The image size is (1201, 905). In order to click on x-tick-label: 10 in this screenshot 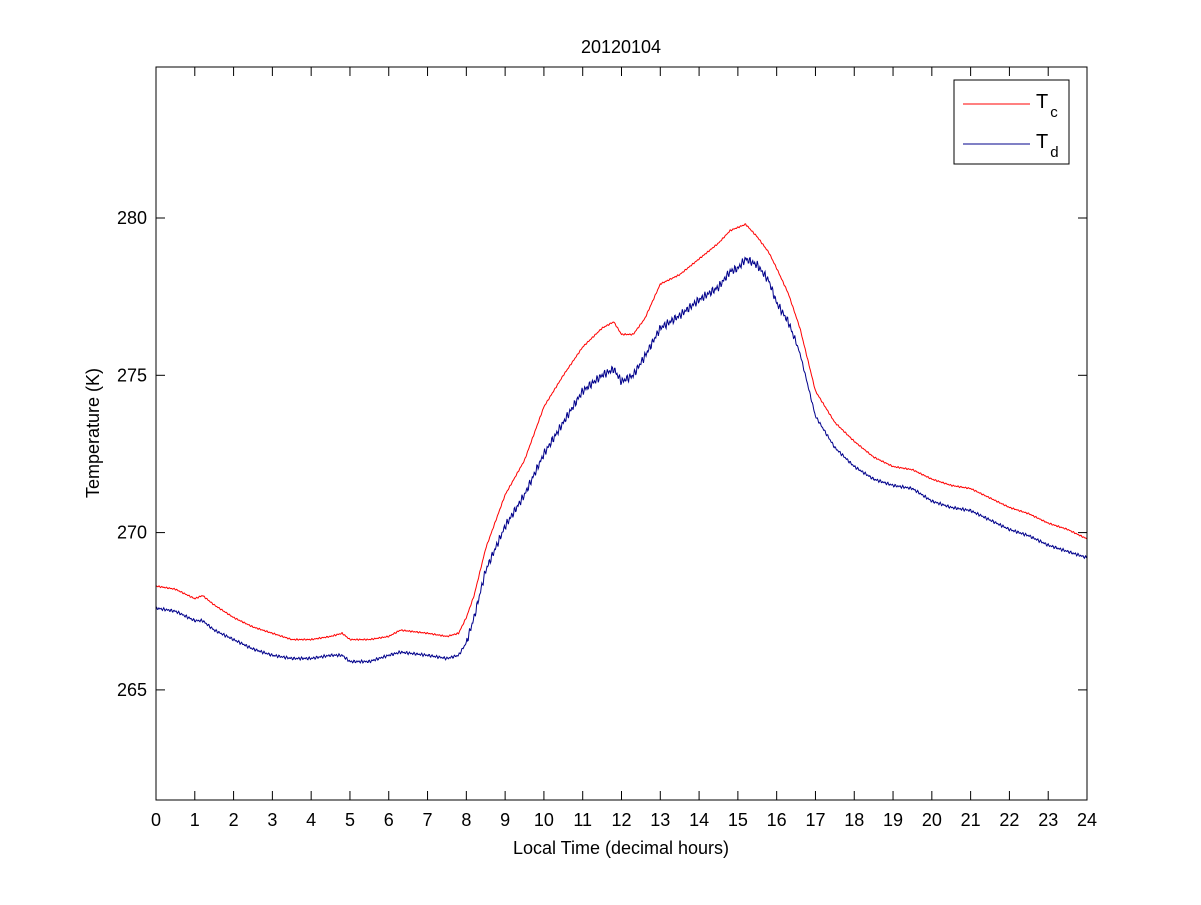, I will do `click(544, 820)`.